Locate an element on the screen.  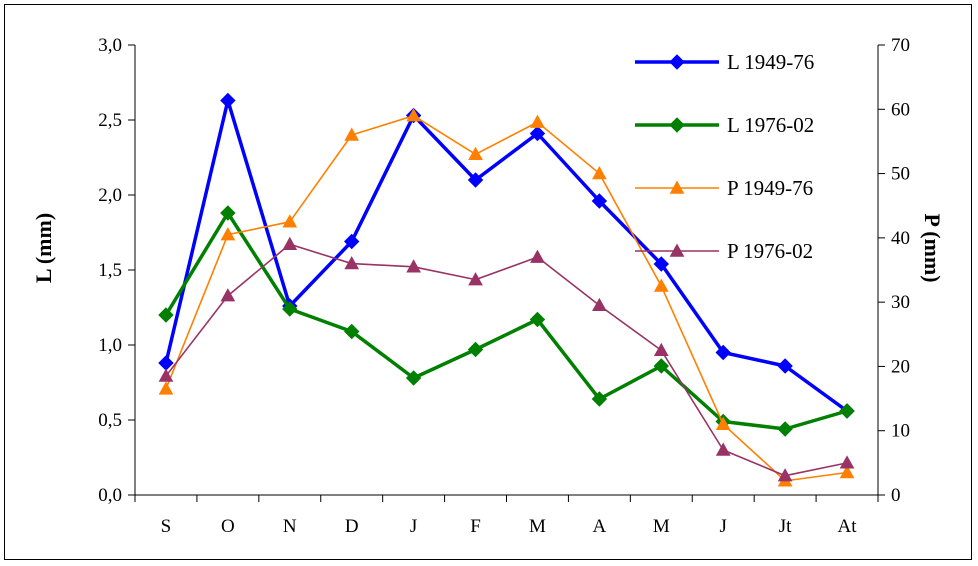
x-tick-label: D is located at coordinates (352, 526).